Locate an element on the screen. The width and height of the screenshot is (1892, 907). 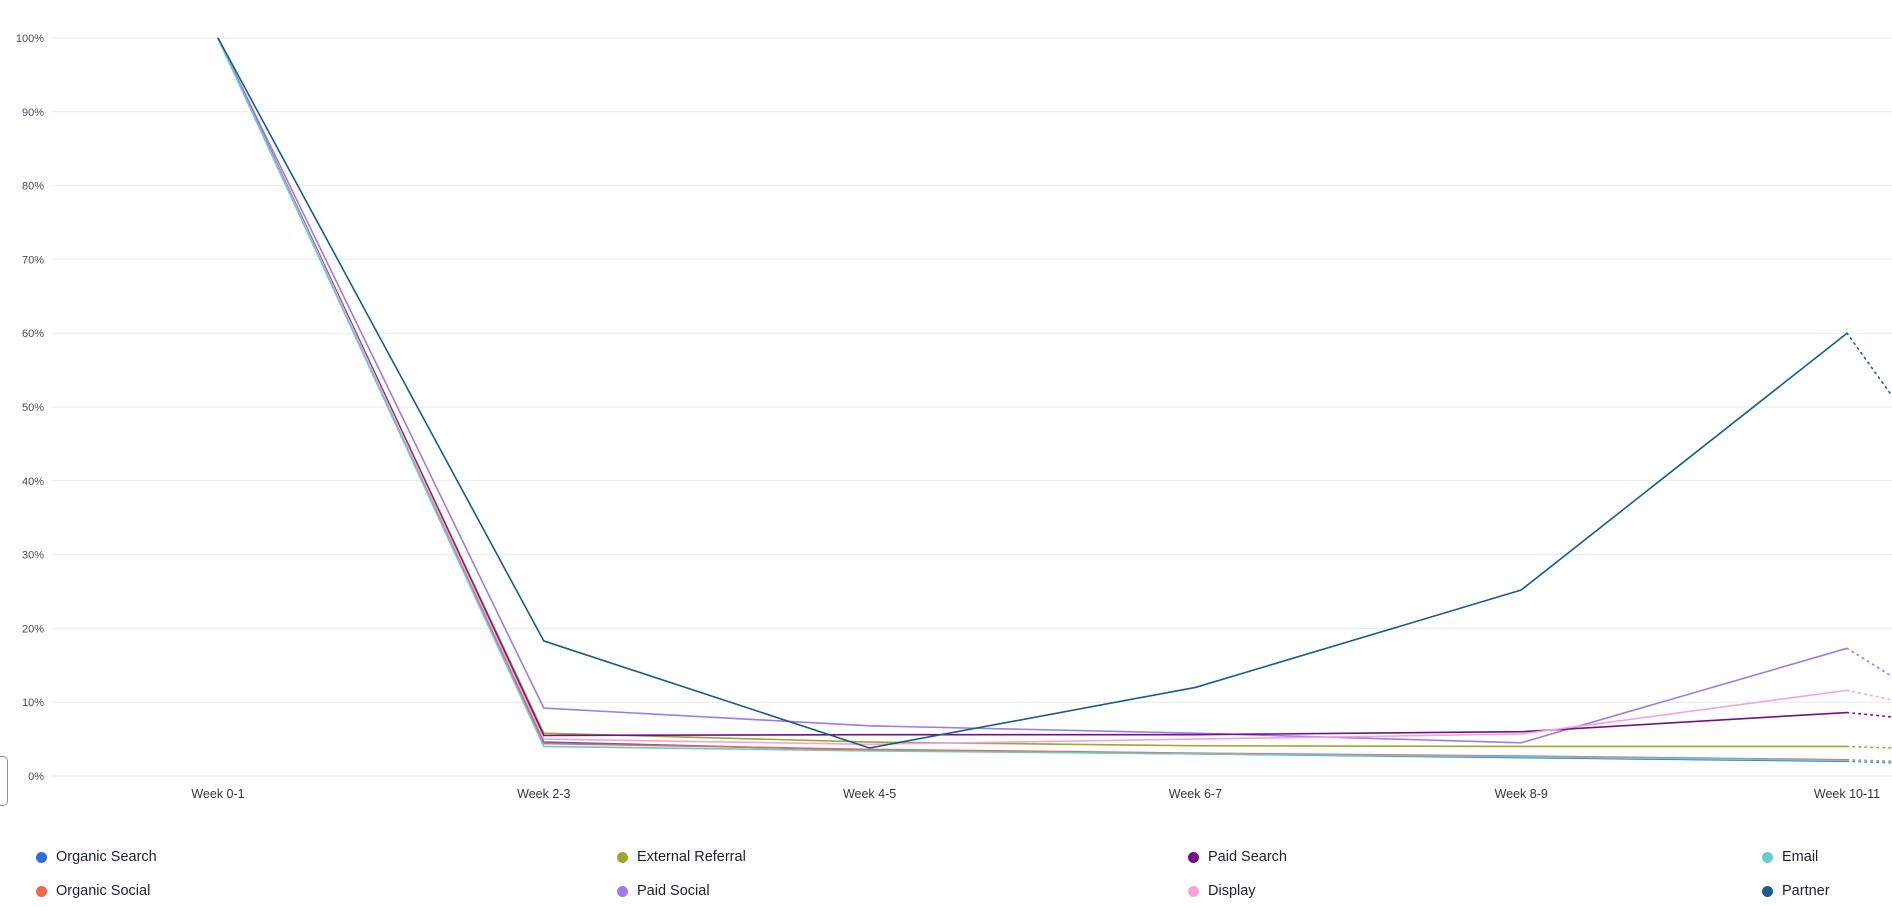
legend-label: Paid Social is located at coordinates (673, 891).